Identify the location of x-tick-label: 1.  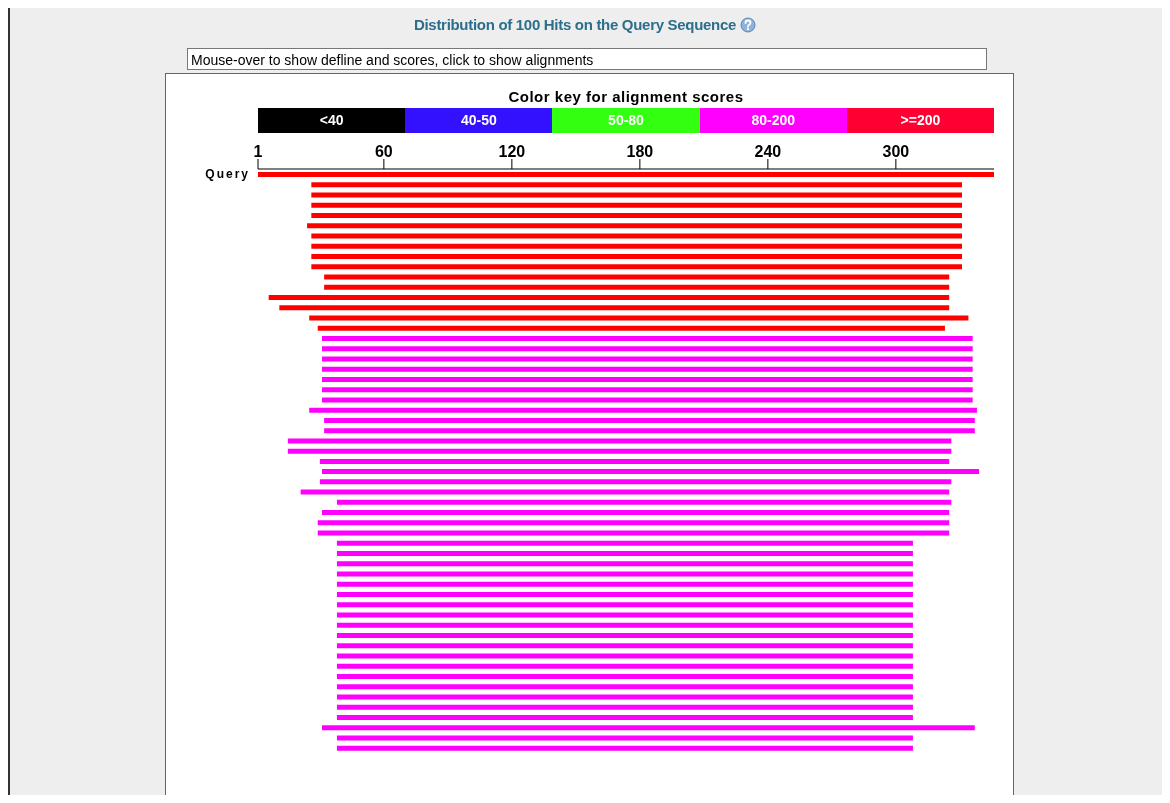
(258, 151).